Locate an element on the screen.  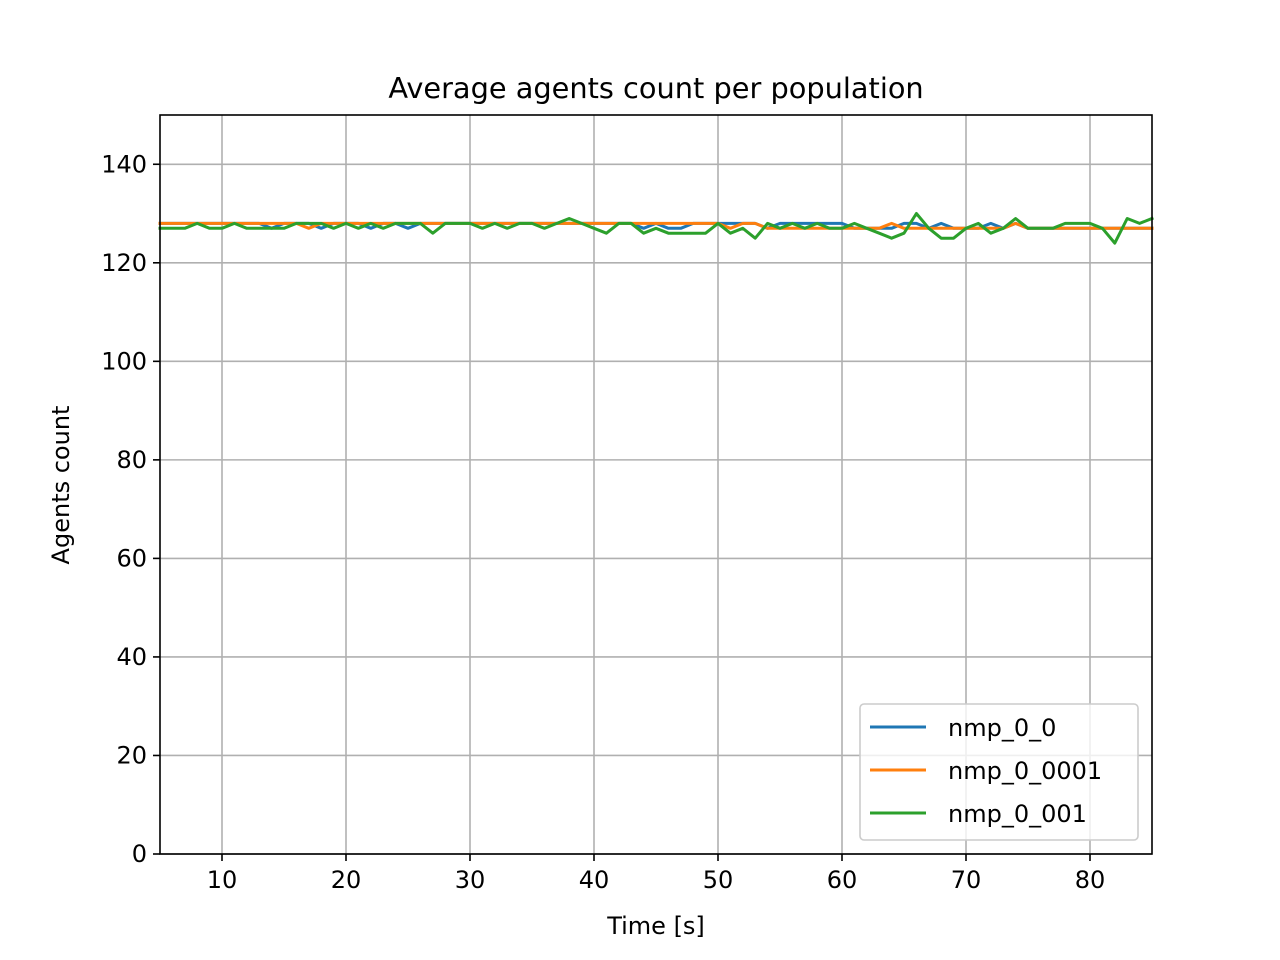
x-tick-label: 20 is located at coordinates (346, 880).